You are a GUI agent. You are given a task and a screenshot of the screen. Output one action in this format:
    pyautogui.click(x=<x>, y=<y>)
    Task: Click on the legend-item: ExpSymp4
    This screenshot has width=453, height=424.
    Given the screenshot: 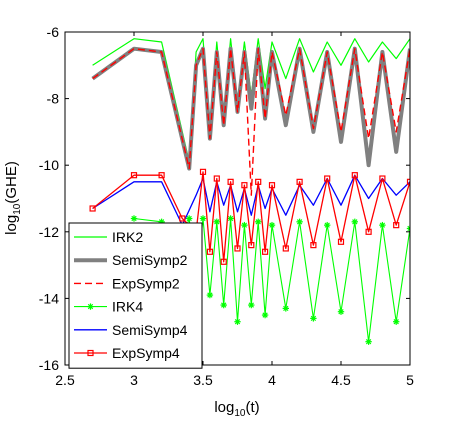 What is the action you would take?
    pyautogui.click(x=127, y=353)
    